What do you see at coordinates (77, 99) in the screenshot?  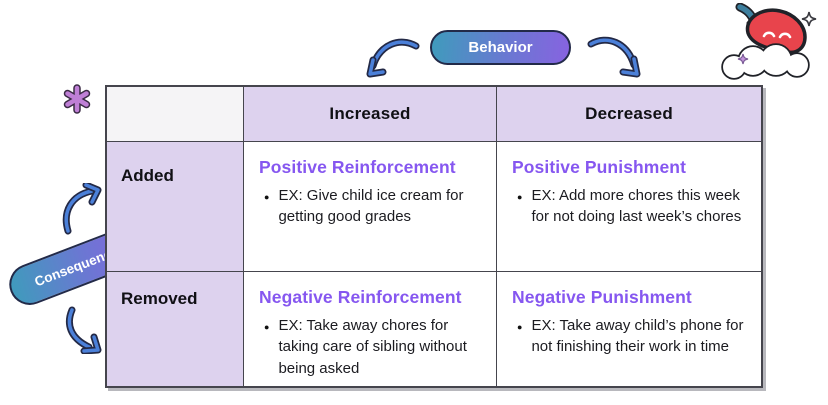 I see `asterisk-icon` at bounding box center [77, 99].